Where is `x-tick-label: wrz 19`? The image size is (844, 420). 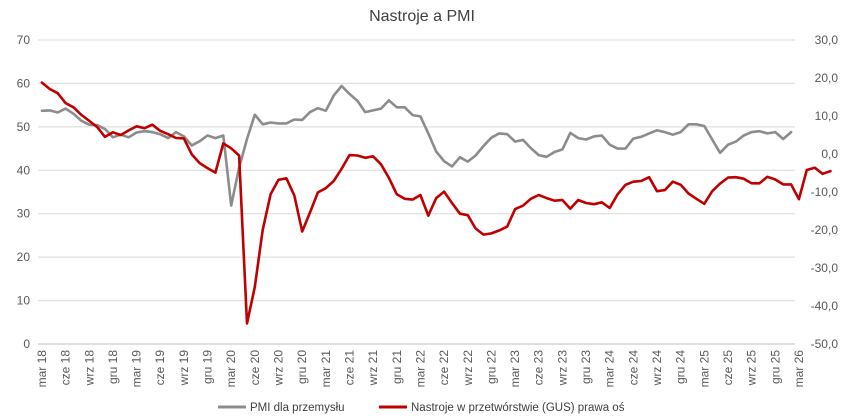
x-tick-label: wrz 19 is located at coordinates (184, 368).